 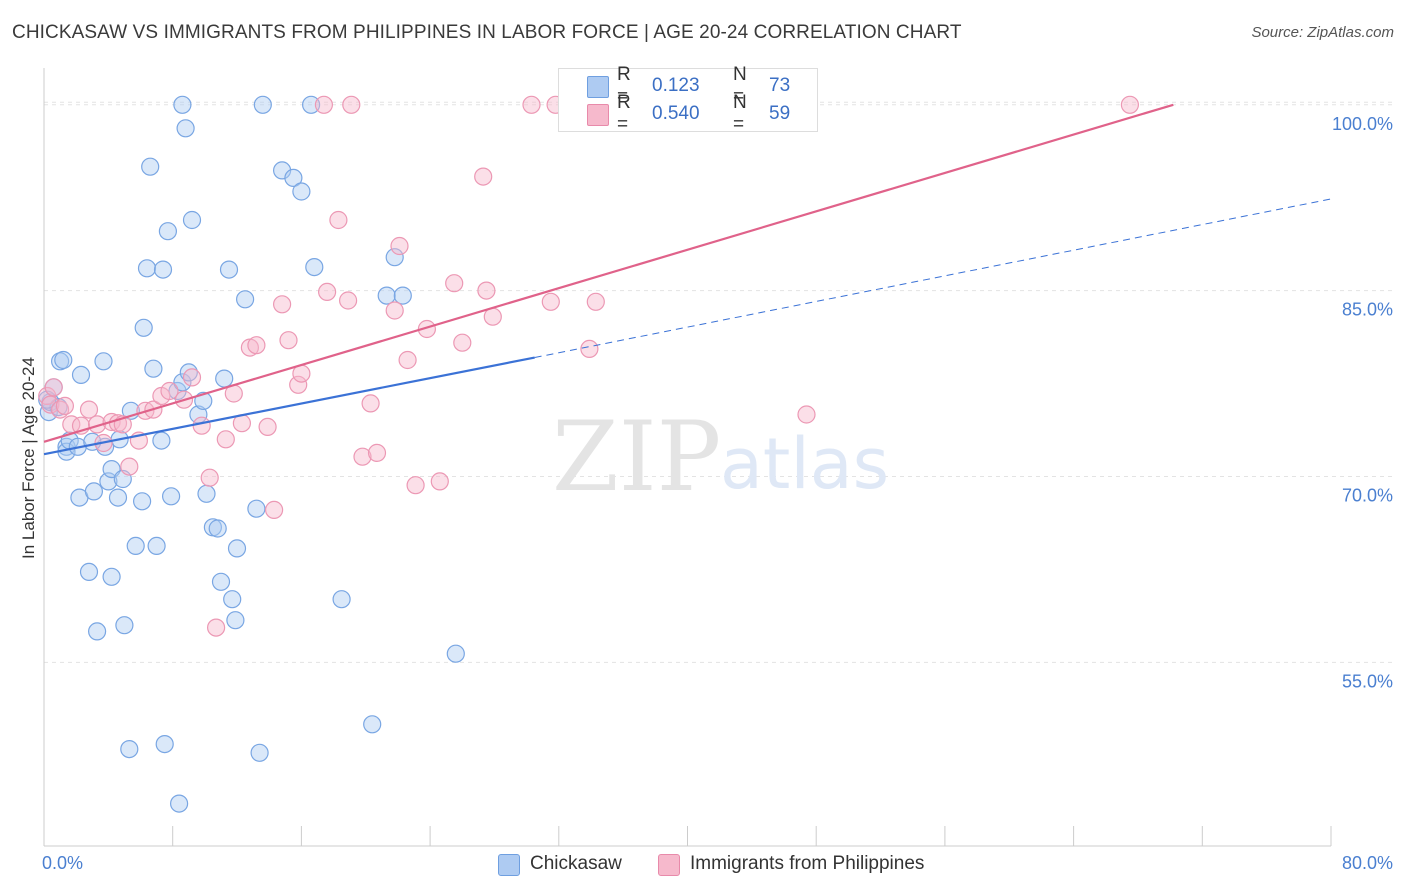 I want to click on x-tick-label-max: 80.0%, so click(x=1367, y=863).